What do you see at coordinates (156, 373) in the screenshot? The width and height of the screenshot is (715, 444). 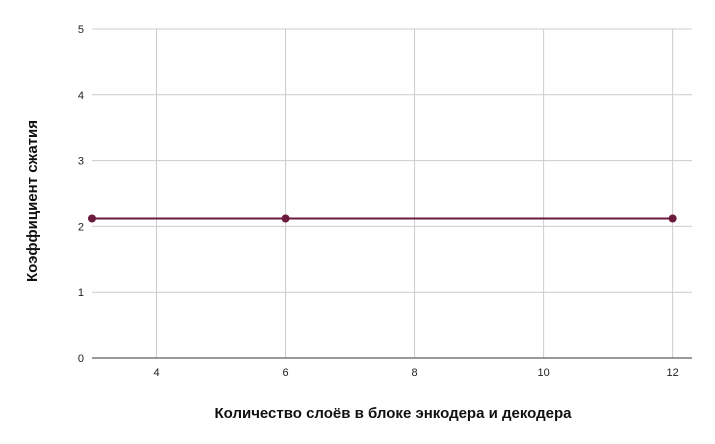 I see `x-tick-label: 4` at bounding box center [156, 373].